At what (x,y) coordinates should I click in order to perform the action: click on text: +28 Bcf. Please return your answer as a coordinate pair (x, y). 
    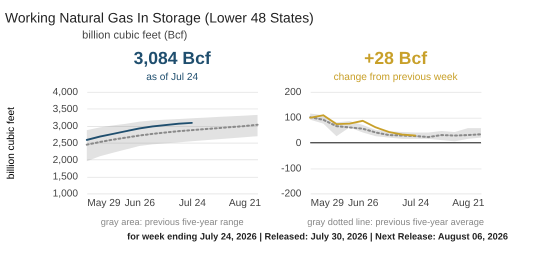
    Looking at the image, I should click on (396, 58).